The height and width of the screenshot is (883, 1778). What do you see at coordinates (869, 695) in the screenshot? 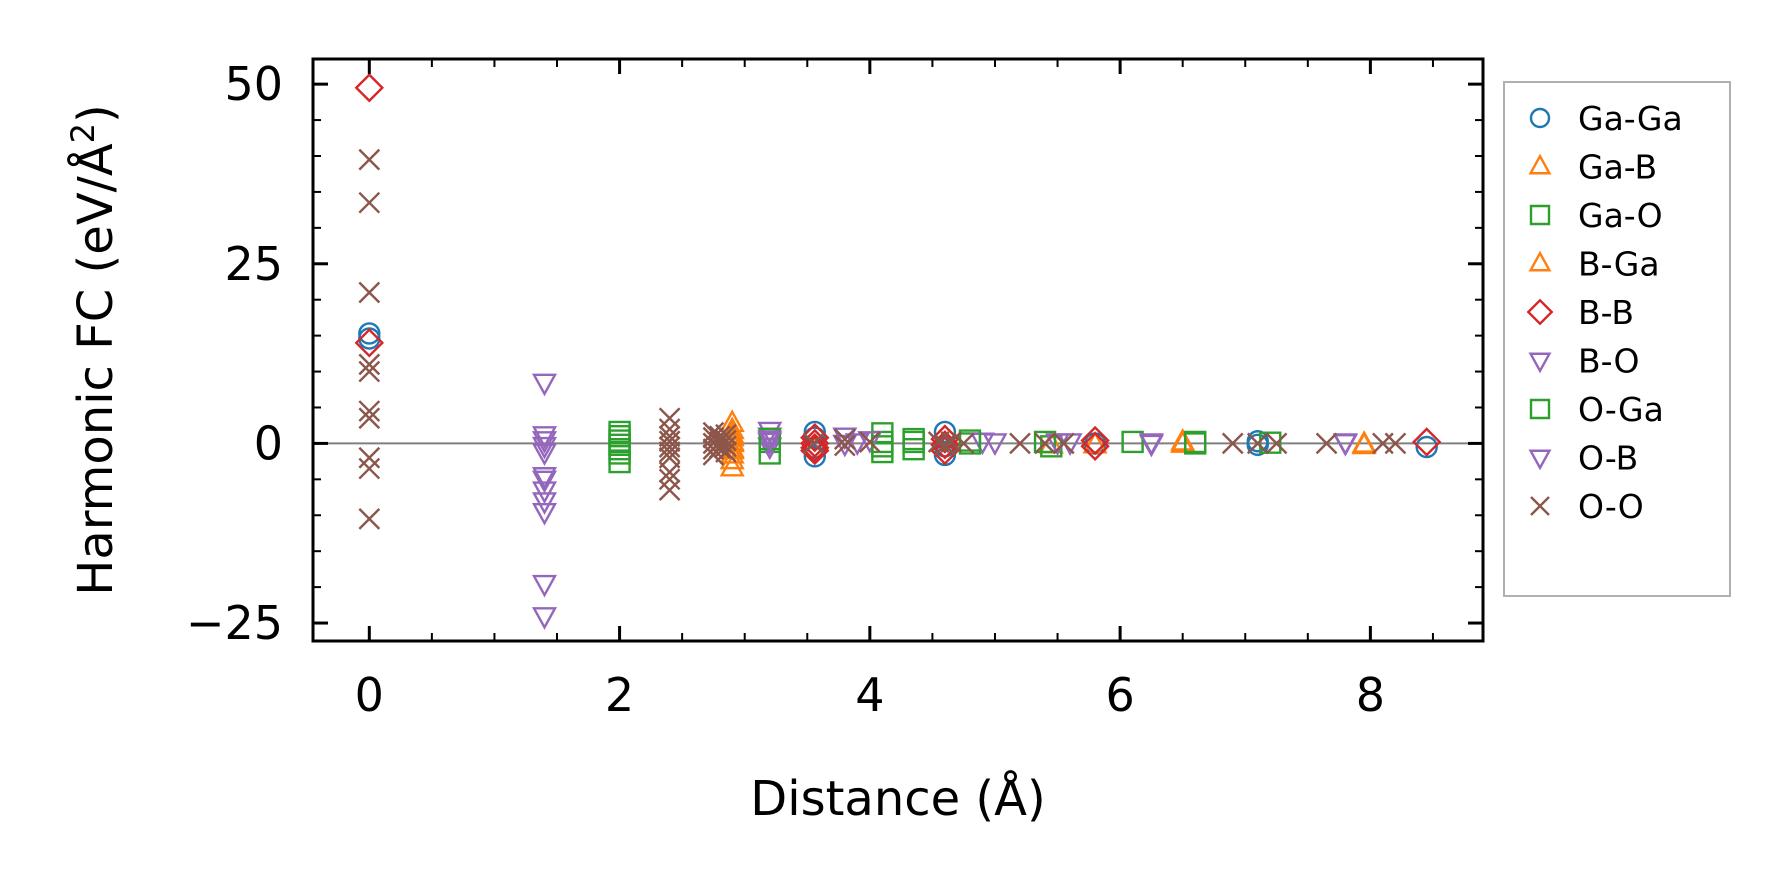
I see `x-tick-label: 4` at bounding box center [869, 695].